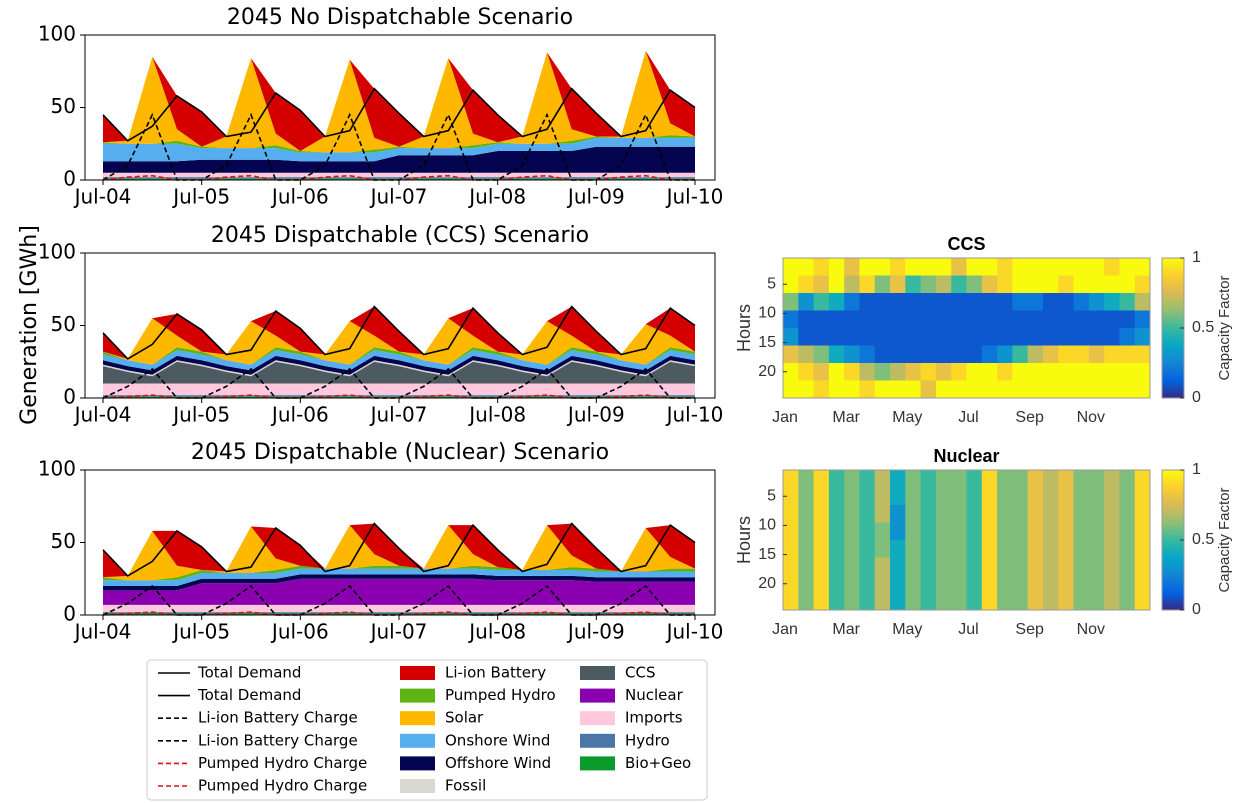  What do you see at coordinates (767, 313) in the screenshot?
I see `y-tick-label: 10` at bounding box center [767, 313].